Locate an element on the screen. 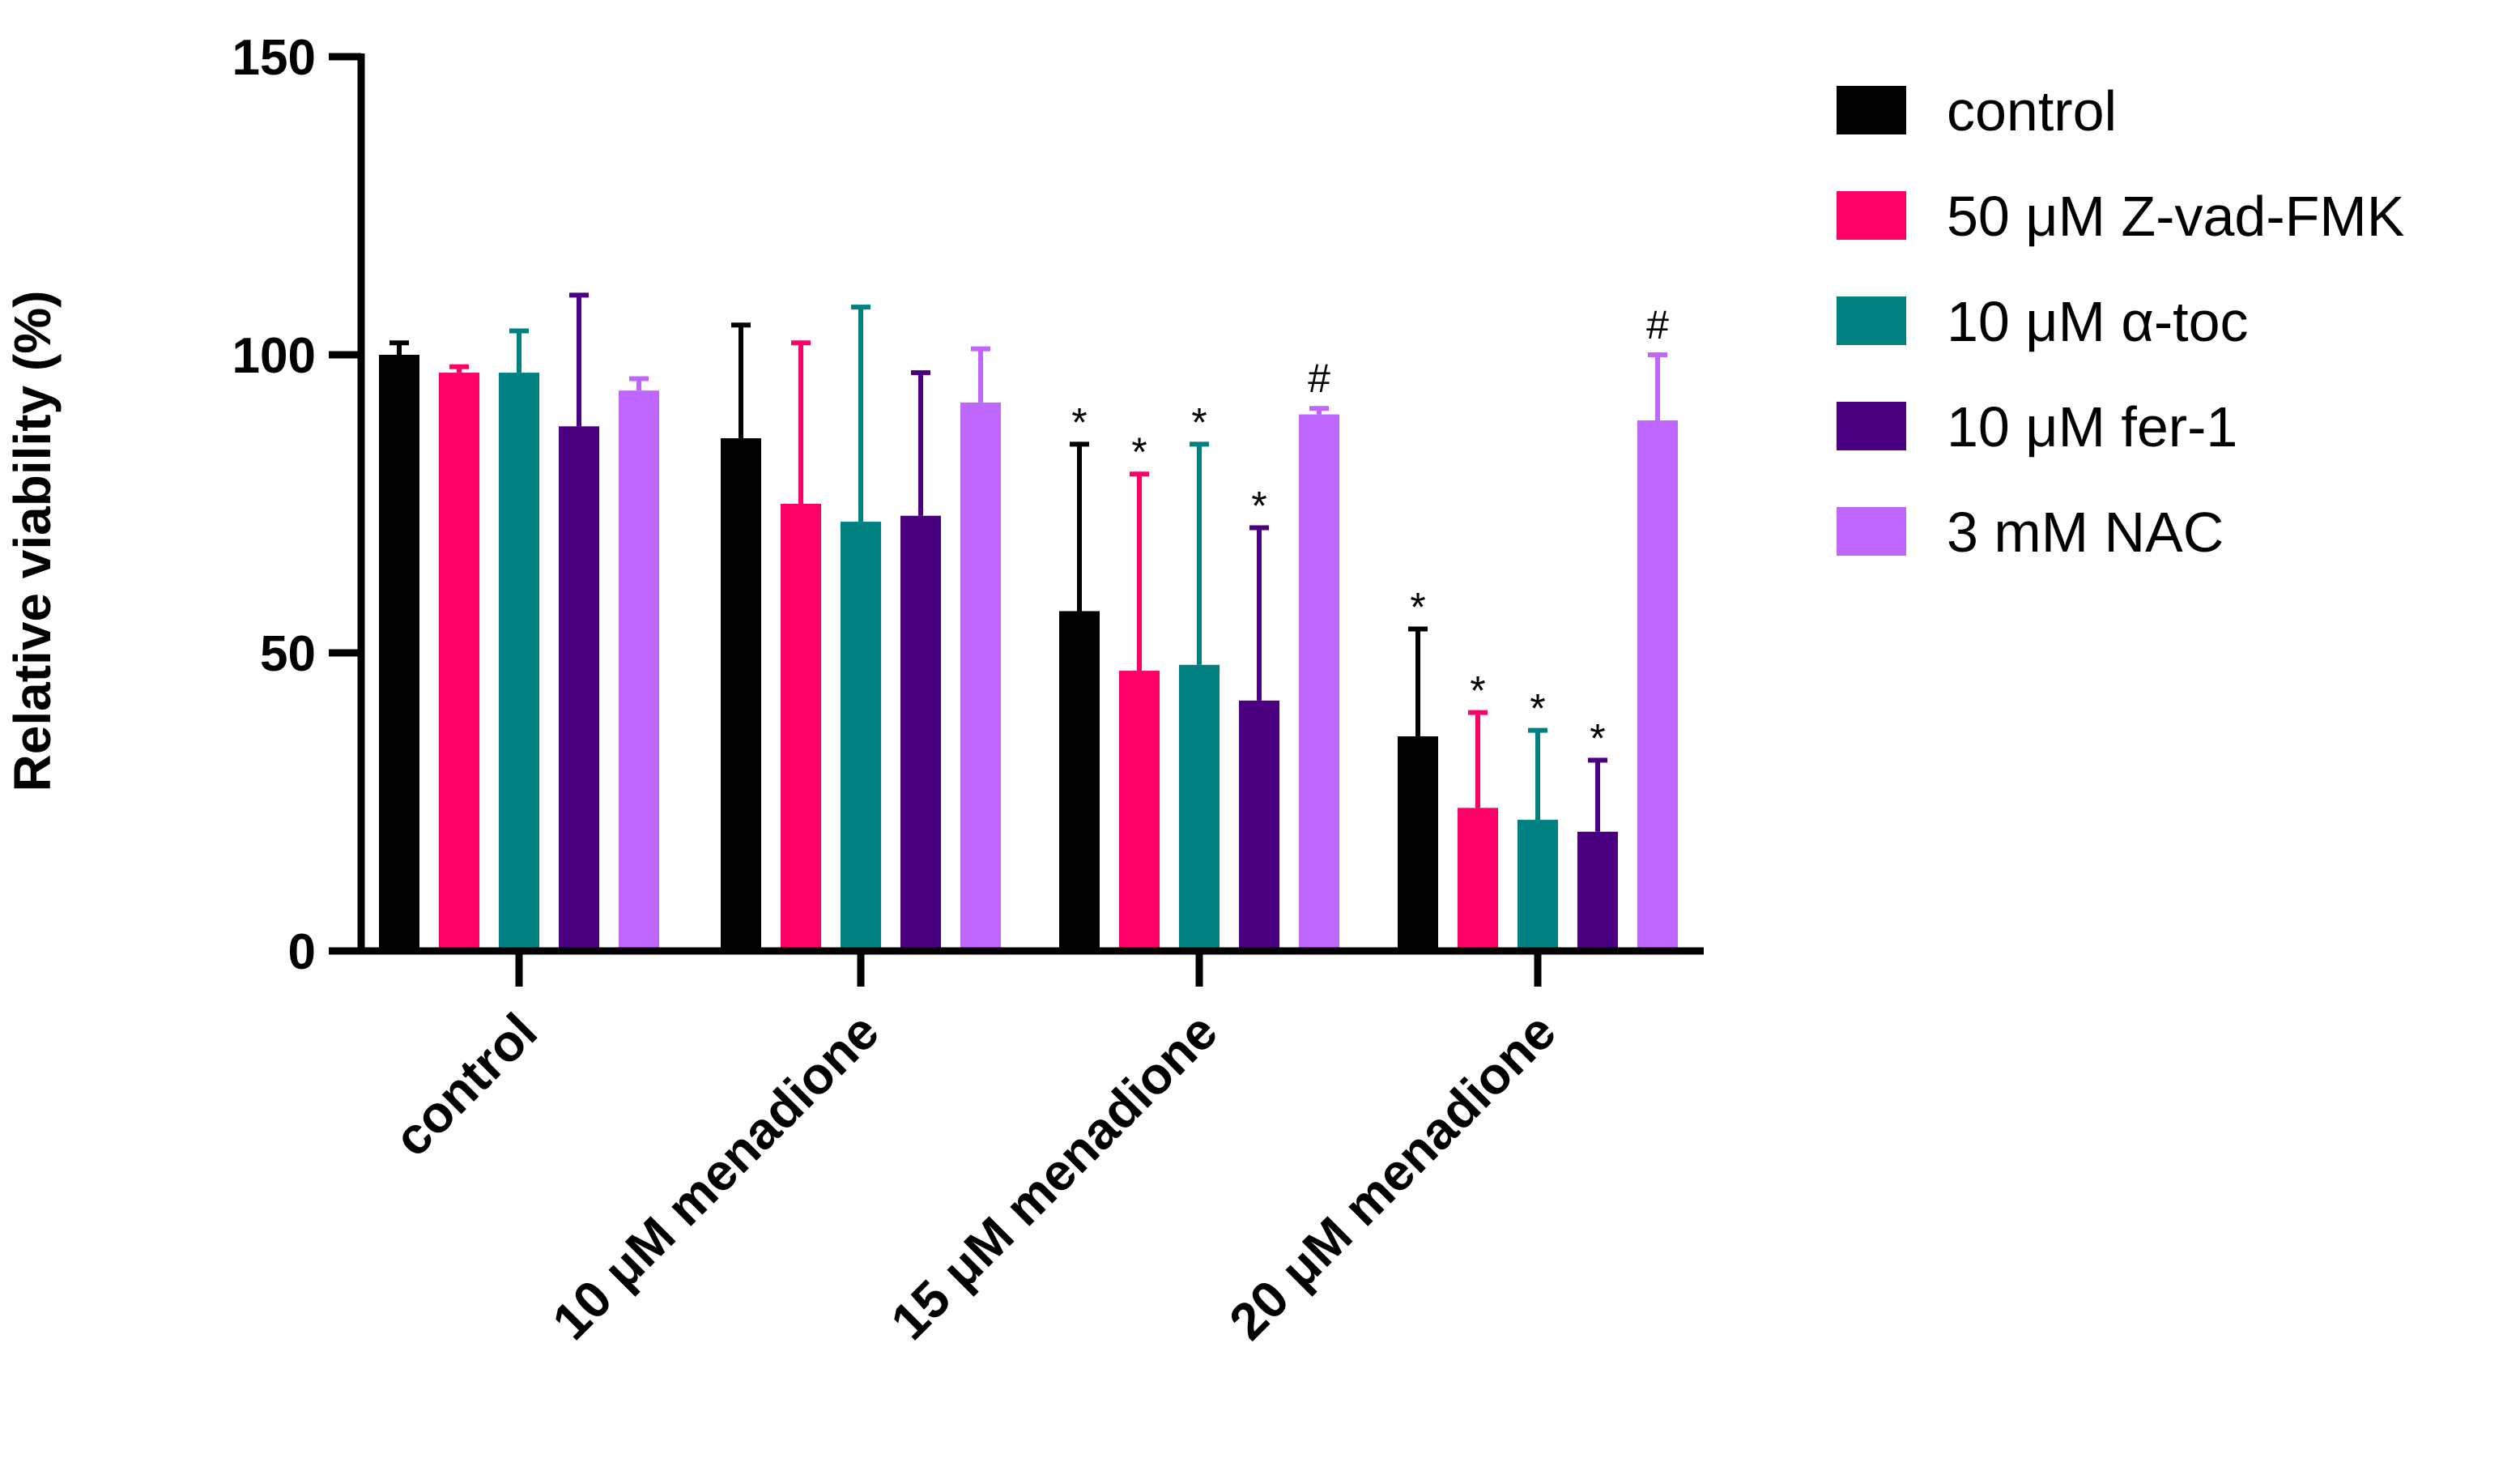 Image resolution: width=2520 pixels, height=1471 pixels. legend-label: 3 mM NAC is located at coordinates (2085, 533).